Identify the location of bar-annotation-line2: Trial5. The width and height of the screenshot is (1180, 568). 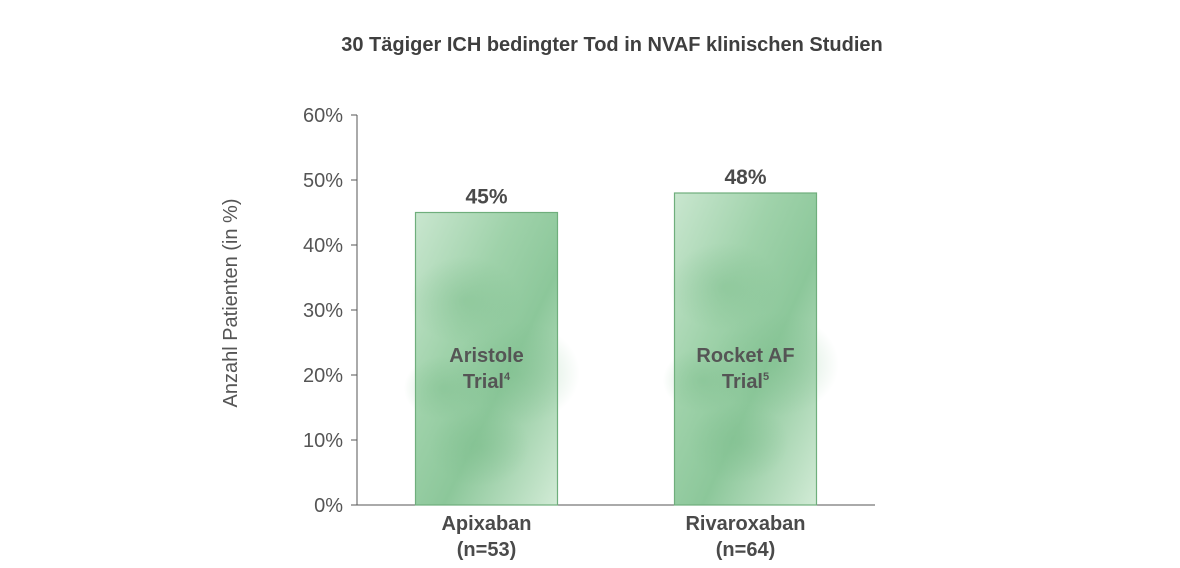
(745, 382).